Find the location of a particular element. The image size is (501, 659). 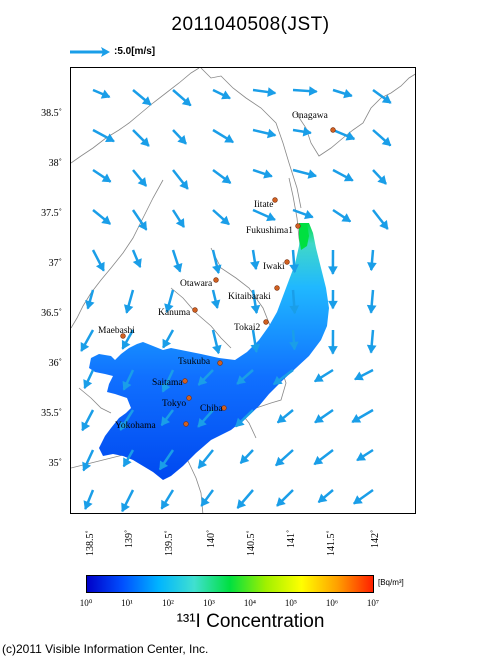

city-label-kanuma: Kanuma is located at coordinates (174, 313).